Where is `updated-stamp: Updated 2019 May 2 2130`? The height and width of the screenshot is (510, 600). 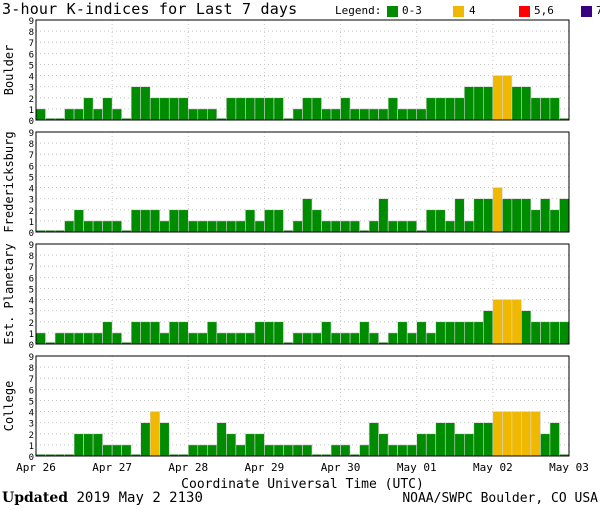 updated-stamp: Updated 2019 May 2 2130 is located at coordinates (102, 498).